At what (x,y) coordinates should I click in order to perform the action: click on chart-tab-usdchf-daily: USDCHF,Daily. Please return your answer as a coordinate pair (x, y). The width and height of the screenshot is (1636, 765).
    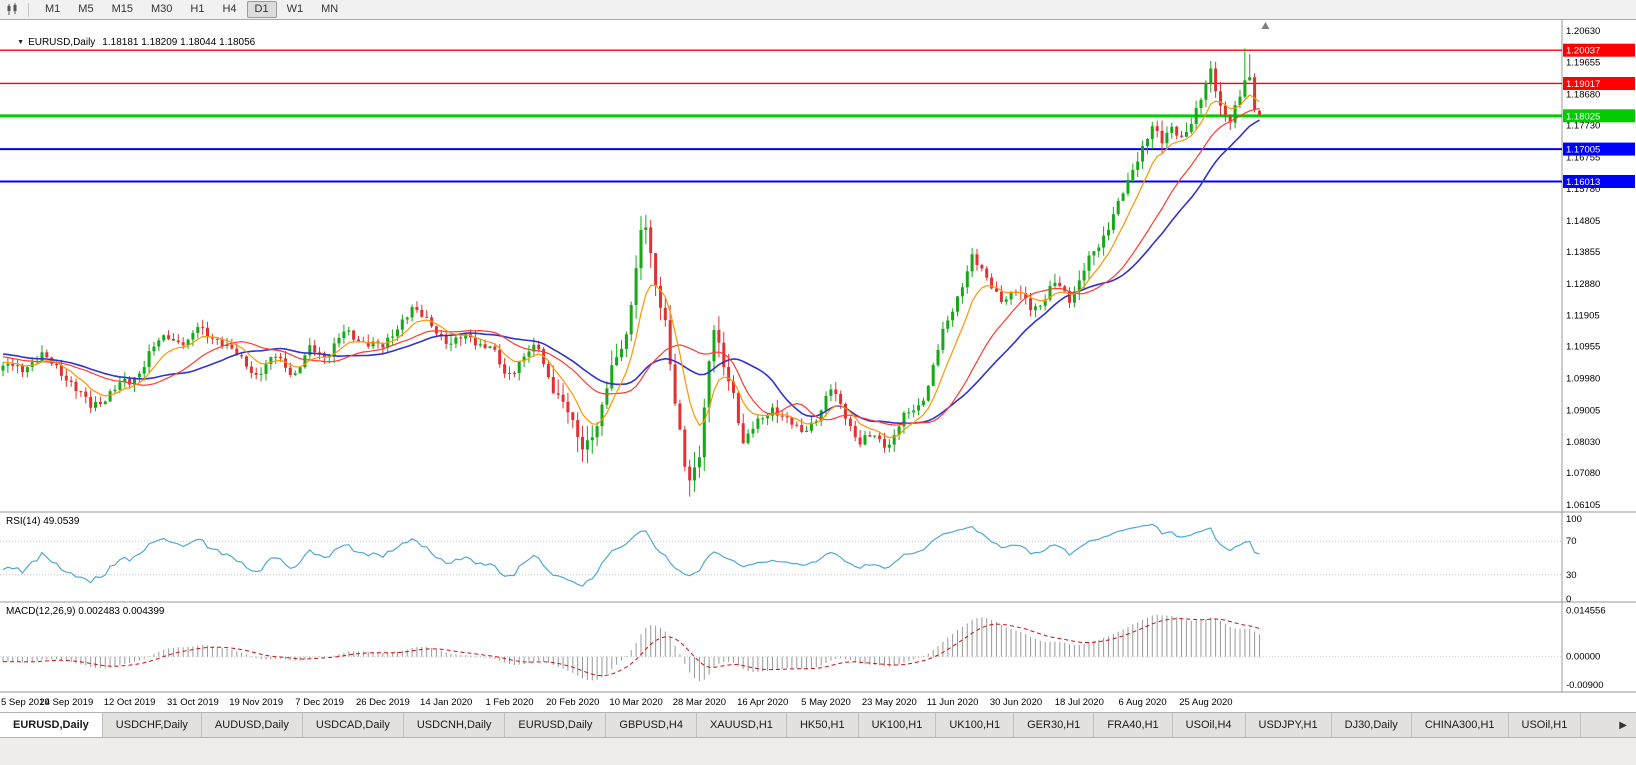
    Looking at the image, I should click on (152, 725).